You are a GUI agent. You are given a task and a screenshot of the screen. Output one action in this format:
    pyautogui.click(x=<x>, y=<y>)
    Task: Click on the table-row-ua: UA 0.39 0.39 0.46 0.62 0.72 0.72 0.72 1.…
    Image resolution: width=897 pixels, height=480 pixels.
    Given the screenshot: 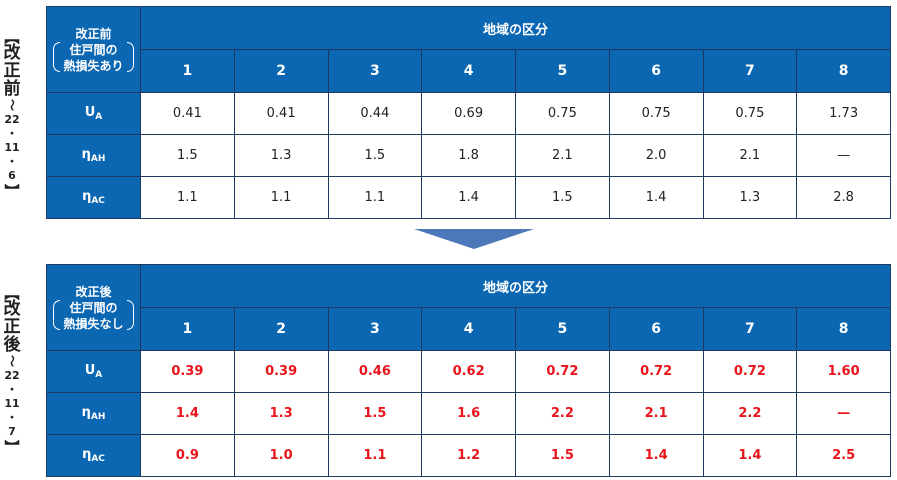 What is the action you would take?
    pyautogui.click(x=468, y=371)
    